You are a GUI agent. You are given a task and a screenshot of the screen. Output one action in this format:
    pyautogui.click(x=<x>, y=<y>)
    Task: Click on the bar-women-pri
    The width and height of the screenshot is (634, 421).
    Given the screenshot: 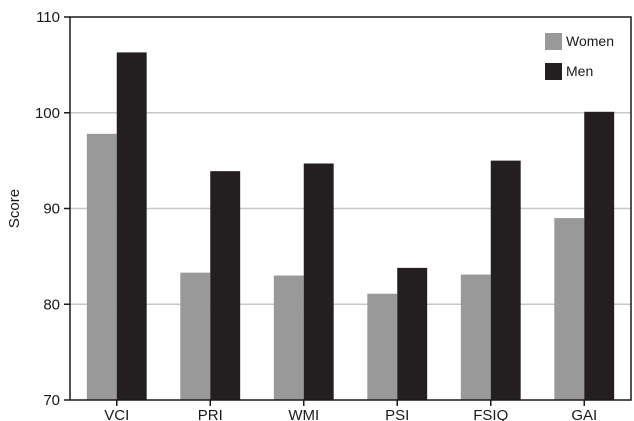 What is the action you would take?
    pyautogui.click(x=195, y=336)
    